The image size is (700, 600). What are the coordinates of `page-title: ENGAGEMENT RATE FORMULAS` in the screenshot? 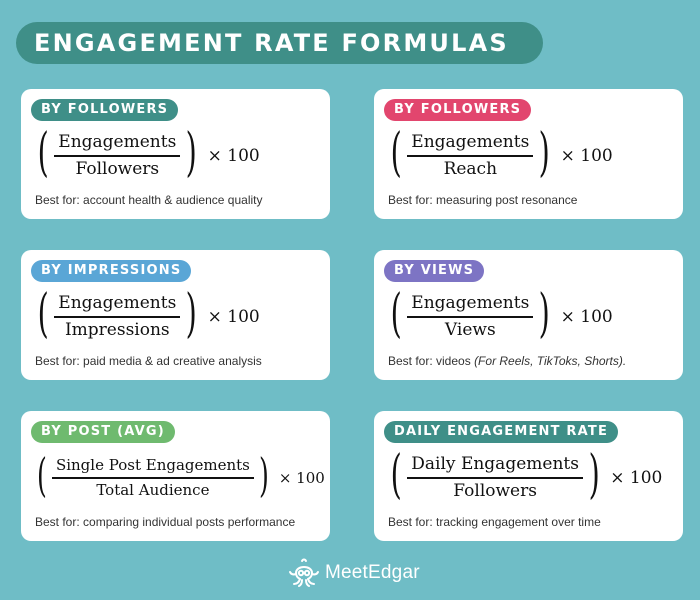 It's located at (279, 43).